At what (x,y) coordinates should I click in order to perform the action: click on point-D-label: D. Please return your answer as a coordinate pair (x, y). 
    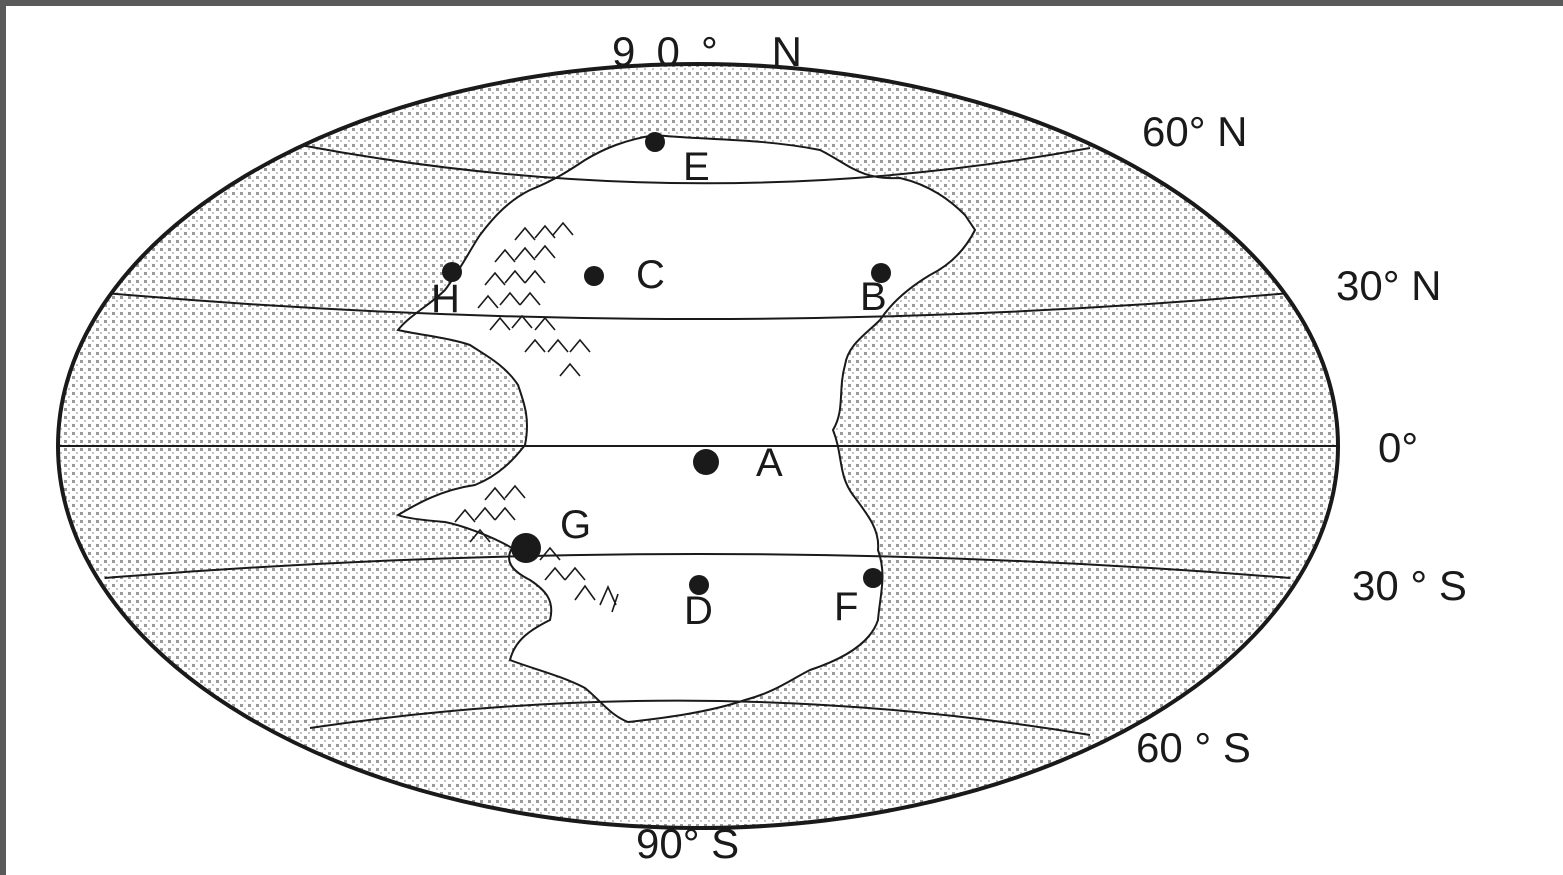
    Looking at the image, I should click on (698, 611).